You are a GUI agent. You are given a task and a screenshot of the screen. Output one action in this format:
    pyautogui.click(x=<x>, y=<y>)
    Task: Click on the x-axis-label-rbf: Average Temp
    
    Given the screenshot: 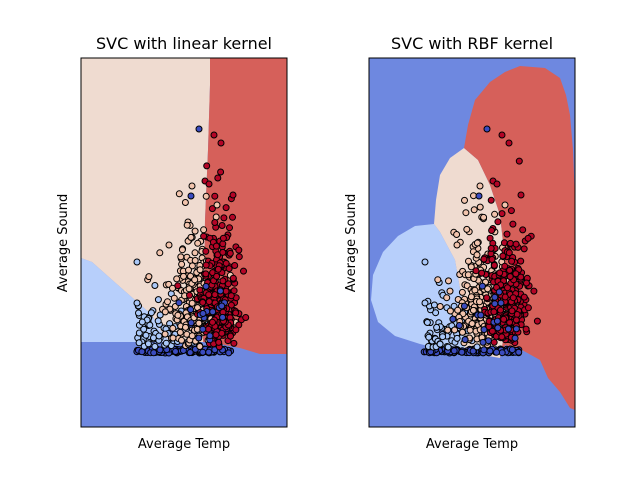 What is the action you would take?
    pyautogui.click(x=472, y=444)
    